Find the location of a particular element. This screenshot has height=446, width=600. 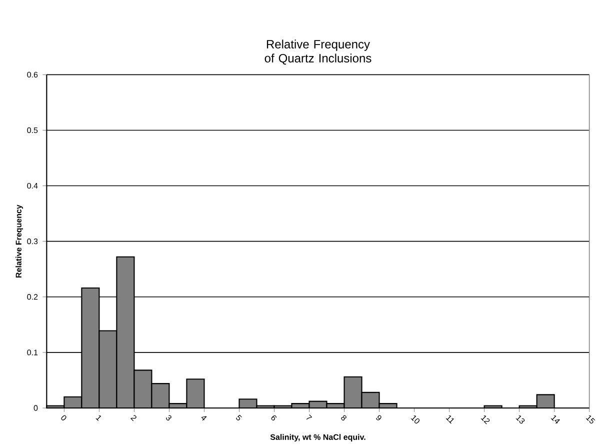

x-tick-label: 14 is located at coordinates (555, 419).